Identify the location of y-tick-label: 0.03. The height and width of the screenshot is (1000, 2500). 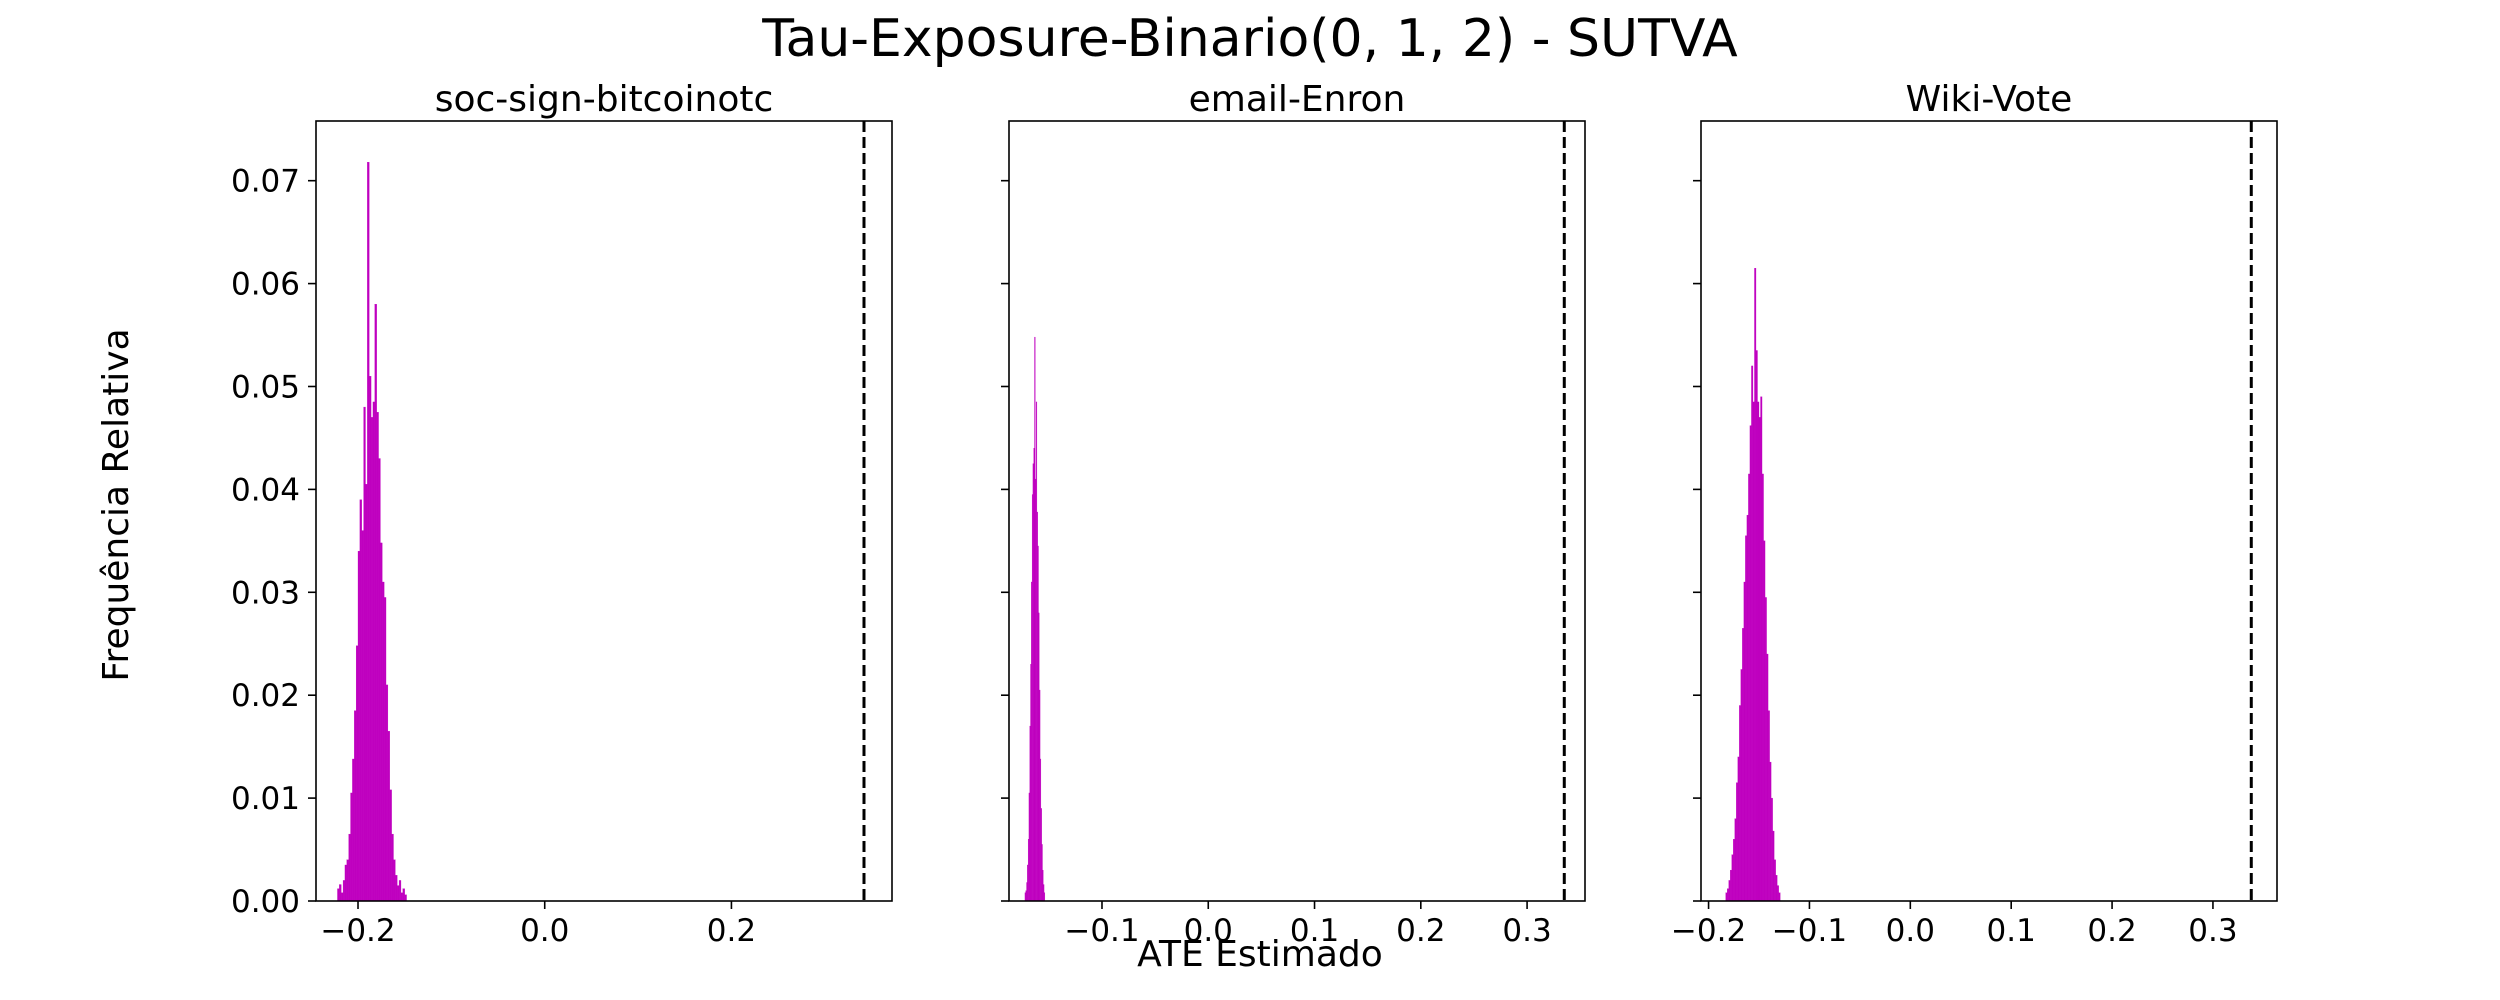
(265, 593).